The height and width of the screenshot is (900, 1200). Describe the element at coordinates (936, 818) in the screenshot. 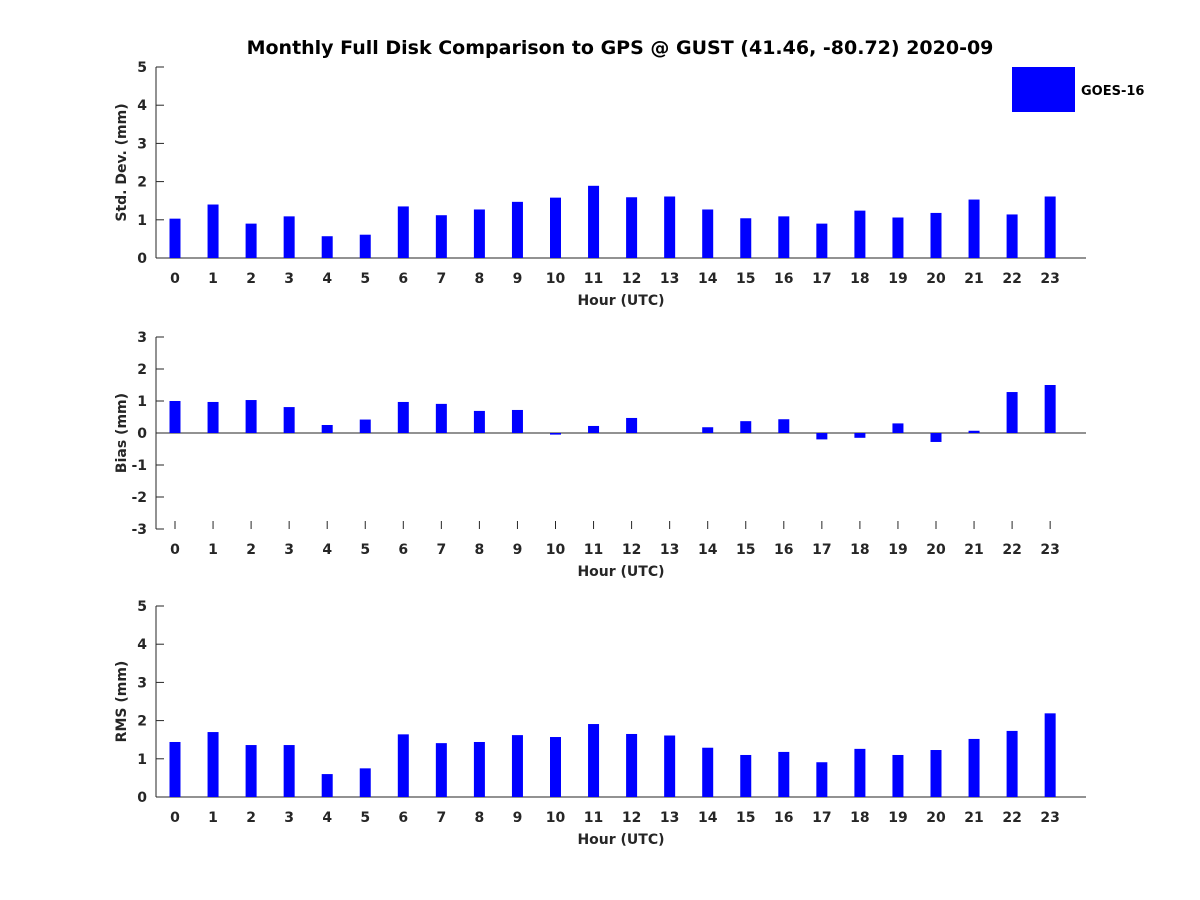

I see `x-tick-label: 20` at that location.